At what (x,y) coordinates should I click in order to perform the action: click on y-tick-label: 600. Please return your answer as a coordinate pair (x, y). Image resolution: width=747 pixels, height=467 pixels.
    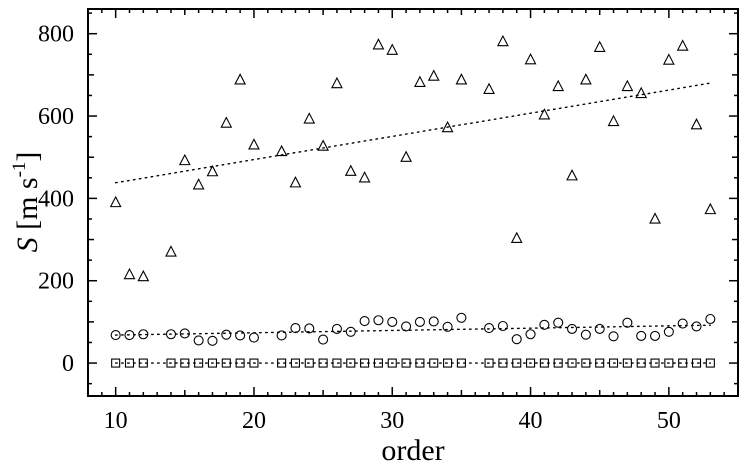
    Looking at the image, I should click on (56, 117).